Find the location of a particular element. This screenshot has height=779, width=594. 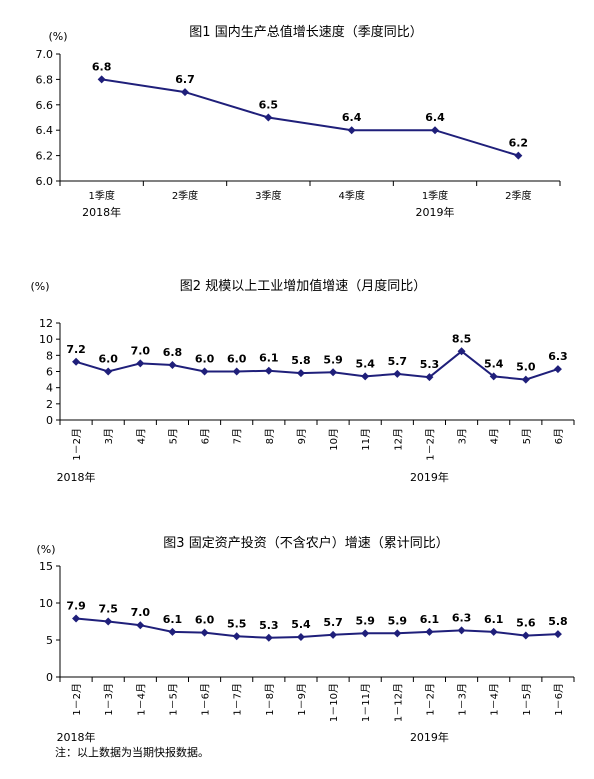

chart2-data-label: 6.1 is located at coordinates (269, 358).